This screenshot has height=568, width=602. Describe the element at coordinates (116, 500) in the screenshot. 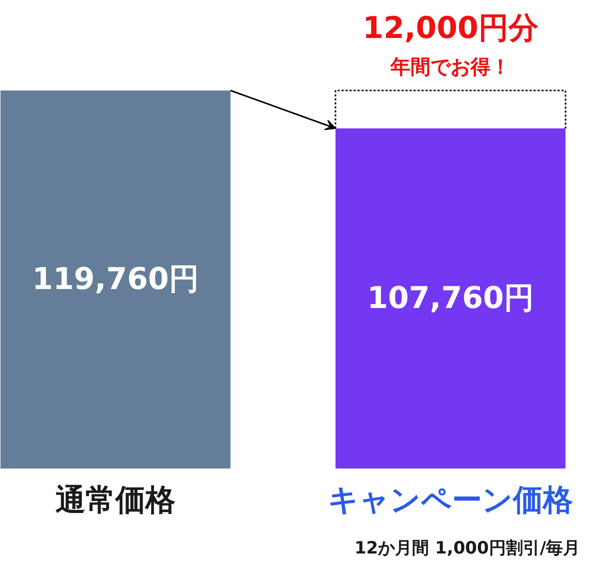

I see `x-tick-label: 通常価格` at that location.